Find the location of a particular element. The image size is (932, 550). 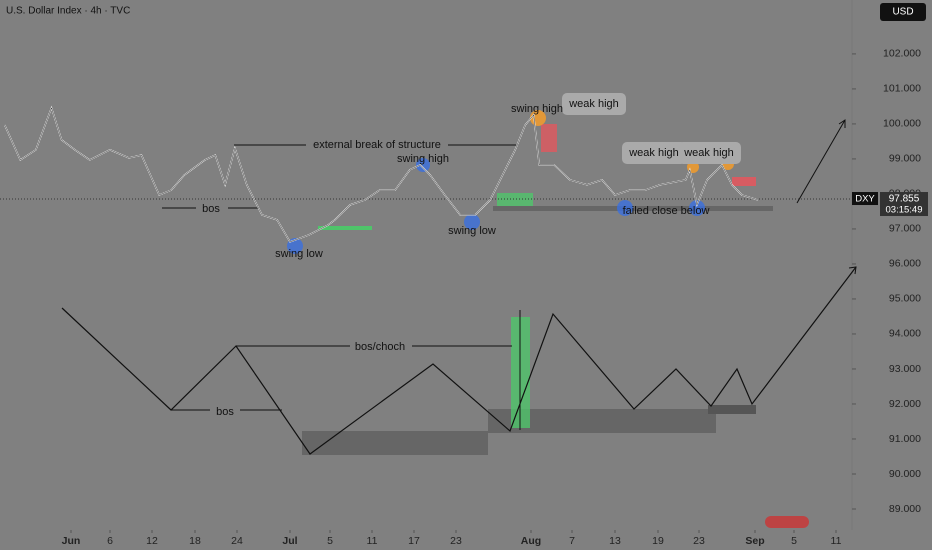

y-tick-label: 96.000 is located at coordinates (905, 264).